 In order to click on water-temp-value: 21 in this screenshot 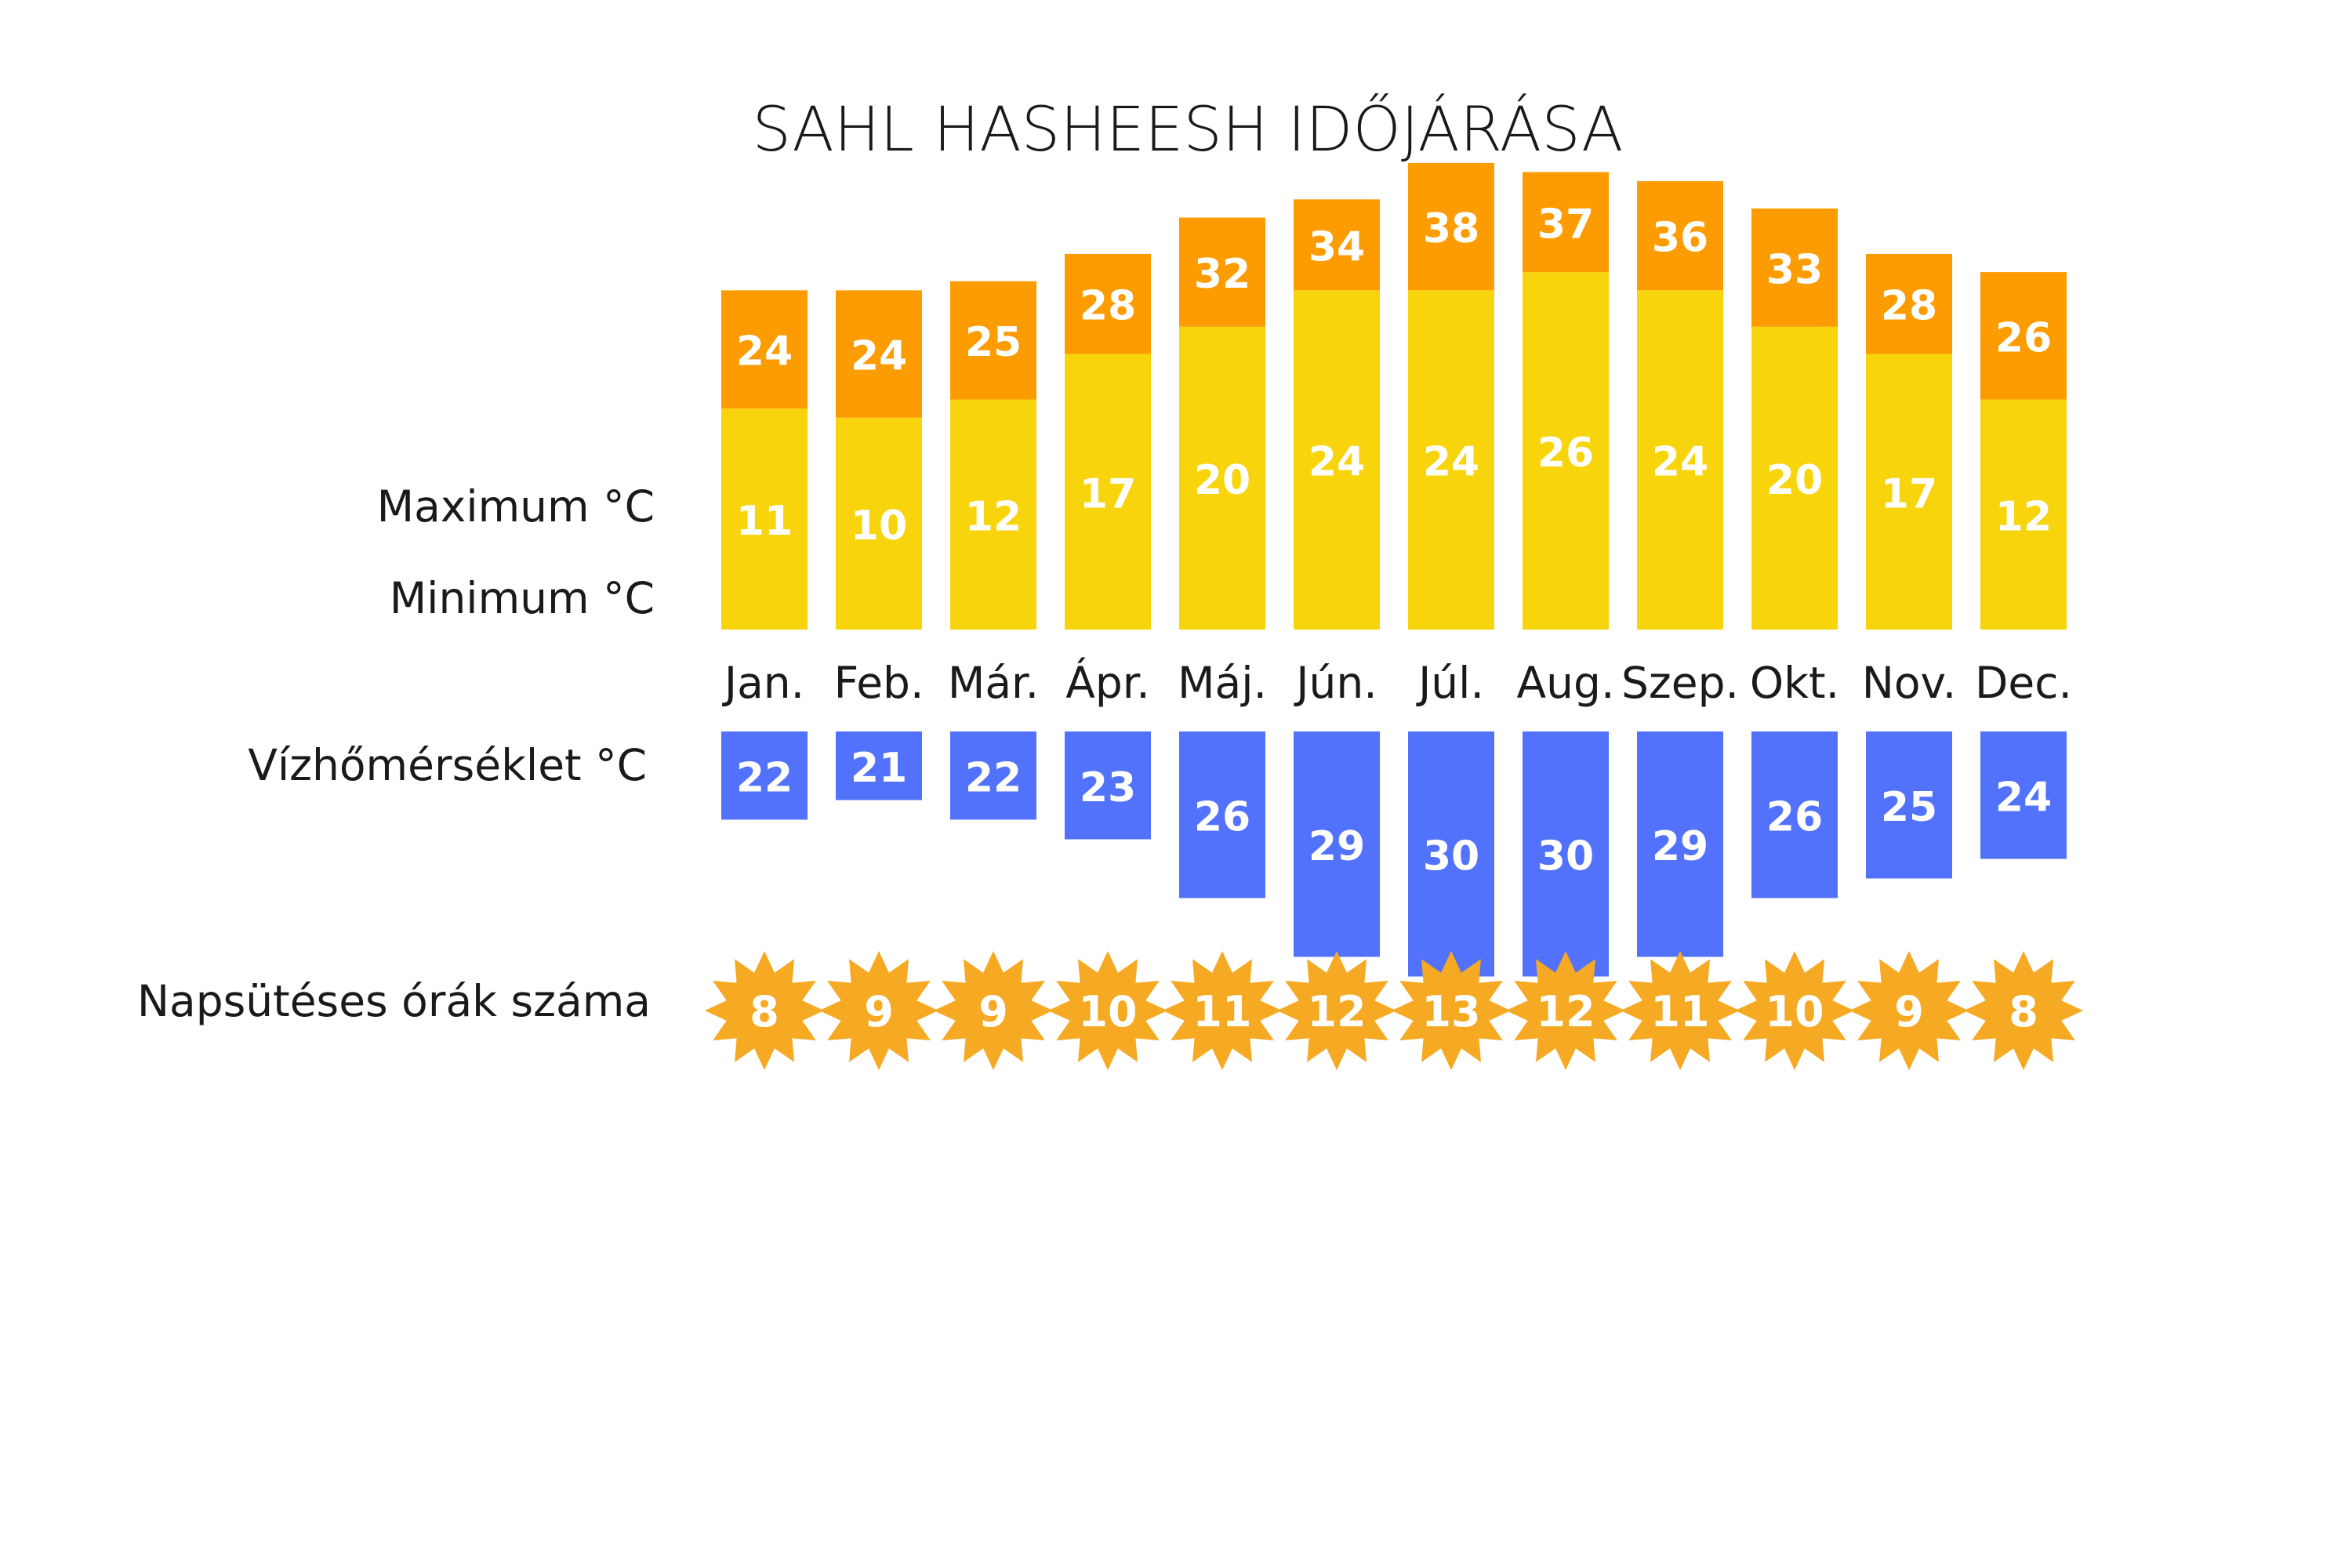, I will do `click(879, 768)`.